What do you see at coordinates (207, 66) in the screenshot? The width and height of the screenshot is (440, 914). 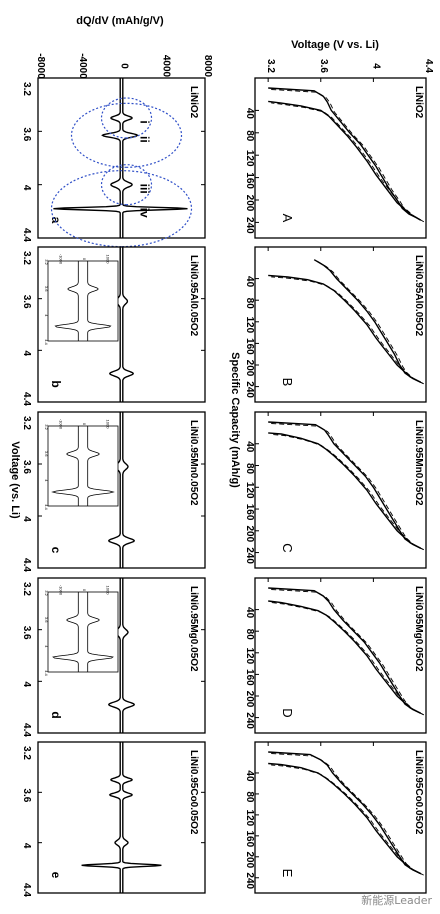 I see `dqdv-tick-4: 8000` at bounding box center [207, 66].